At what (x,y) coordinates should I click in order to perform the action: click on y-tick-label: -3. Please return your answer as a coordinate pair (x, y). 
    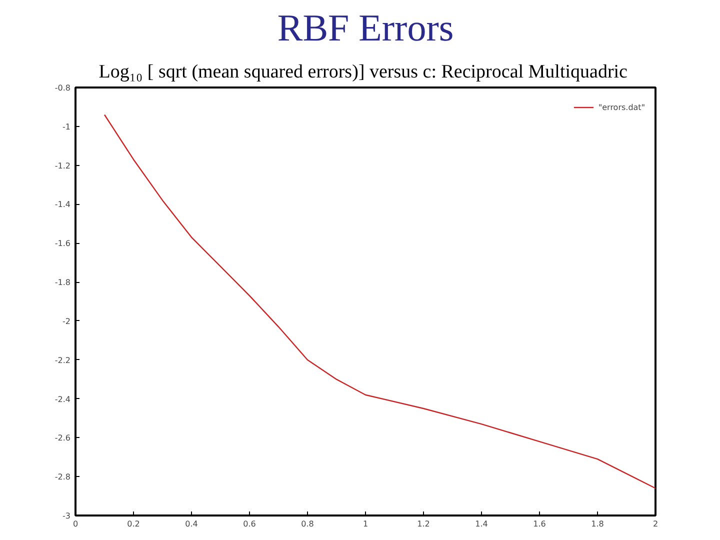
    Looking at the image, I should click on (66, 516).